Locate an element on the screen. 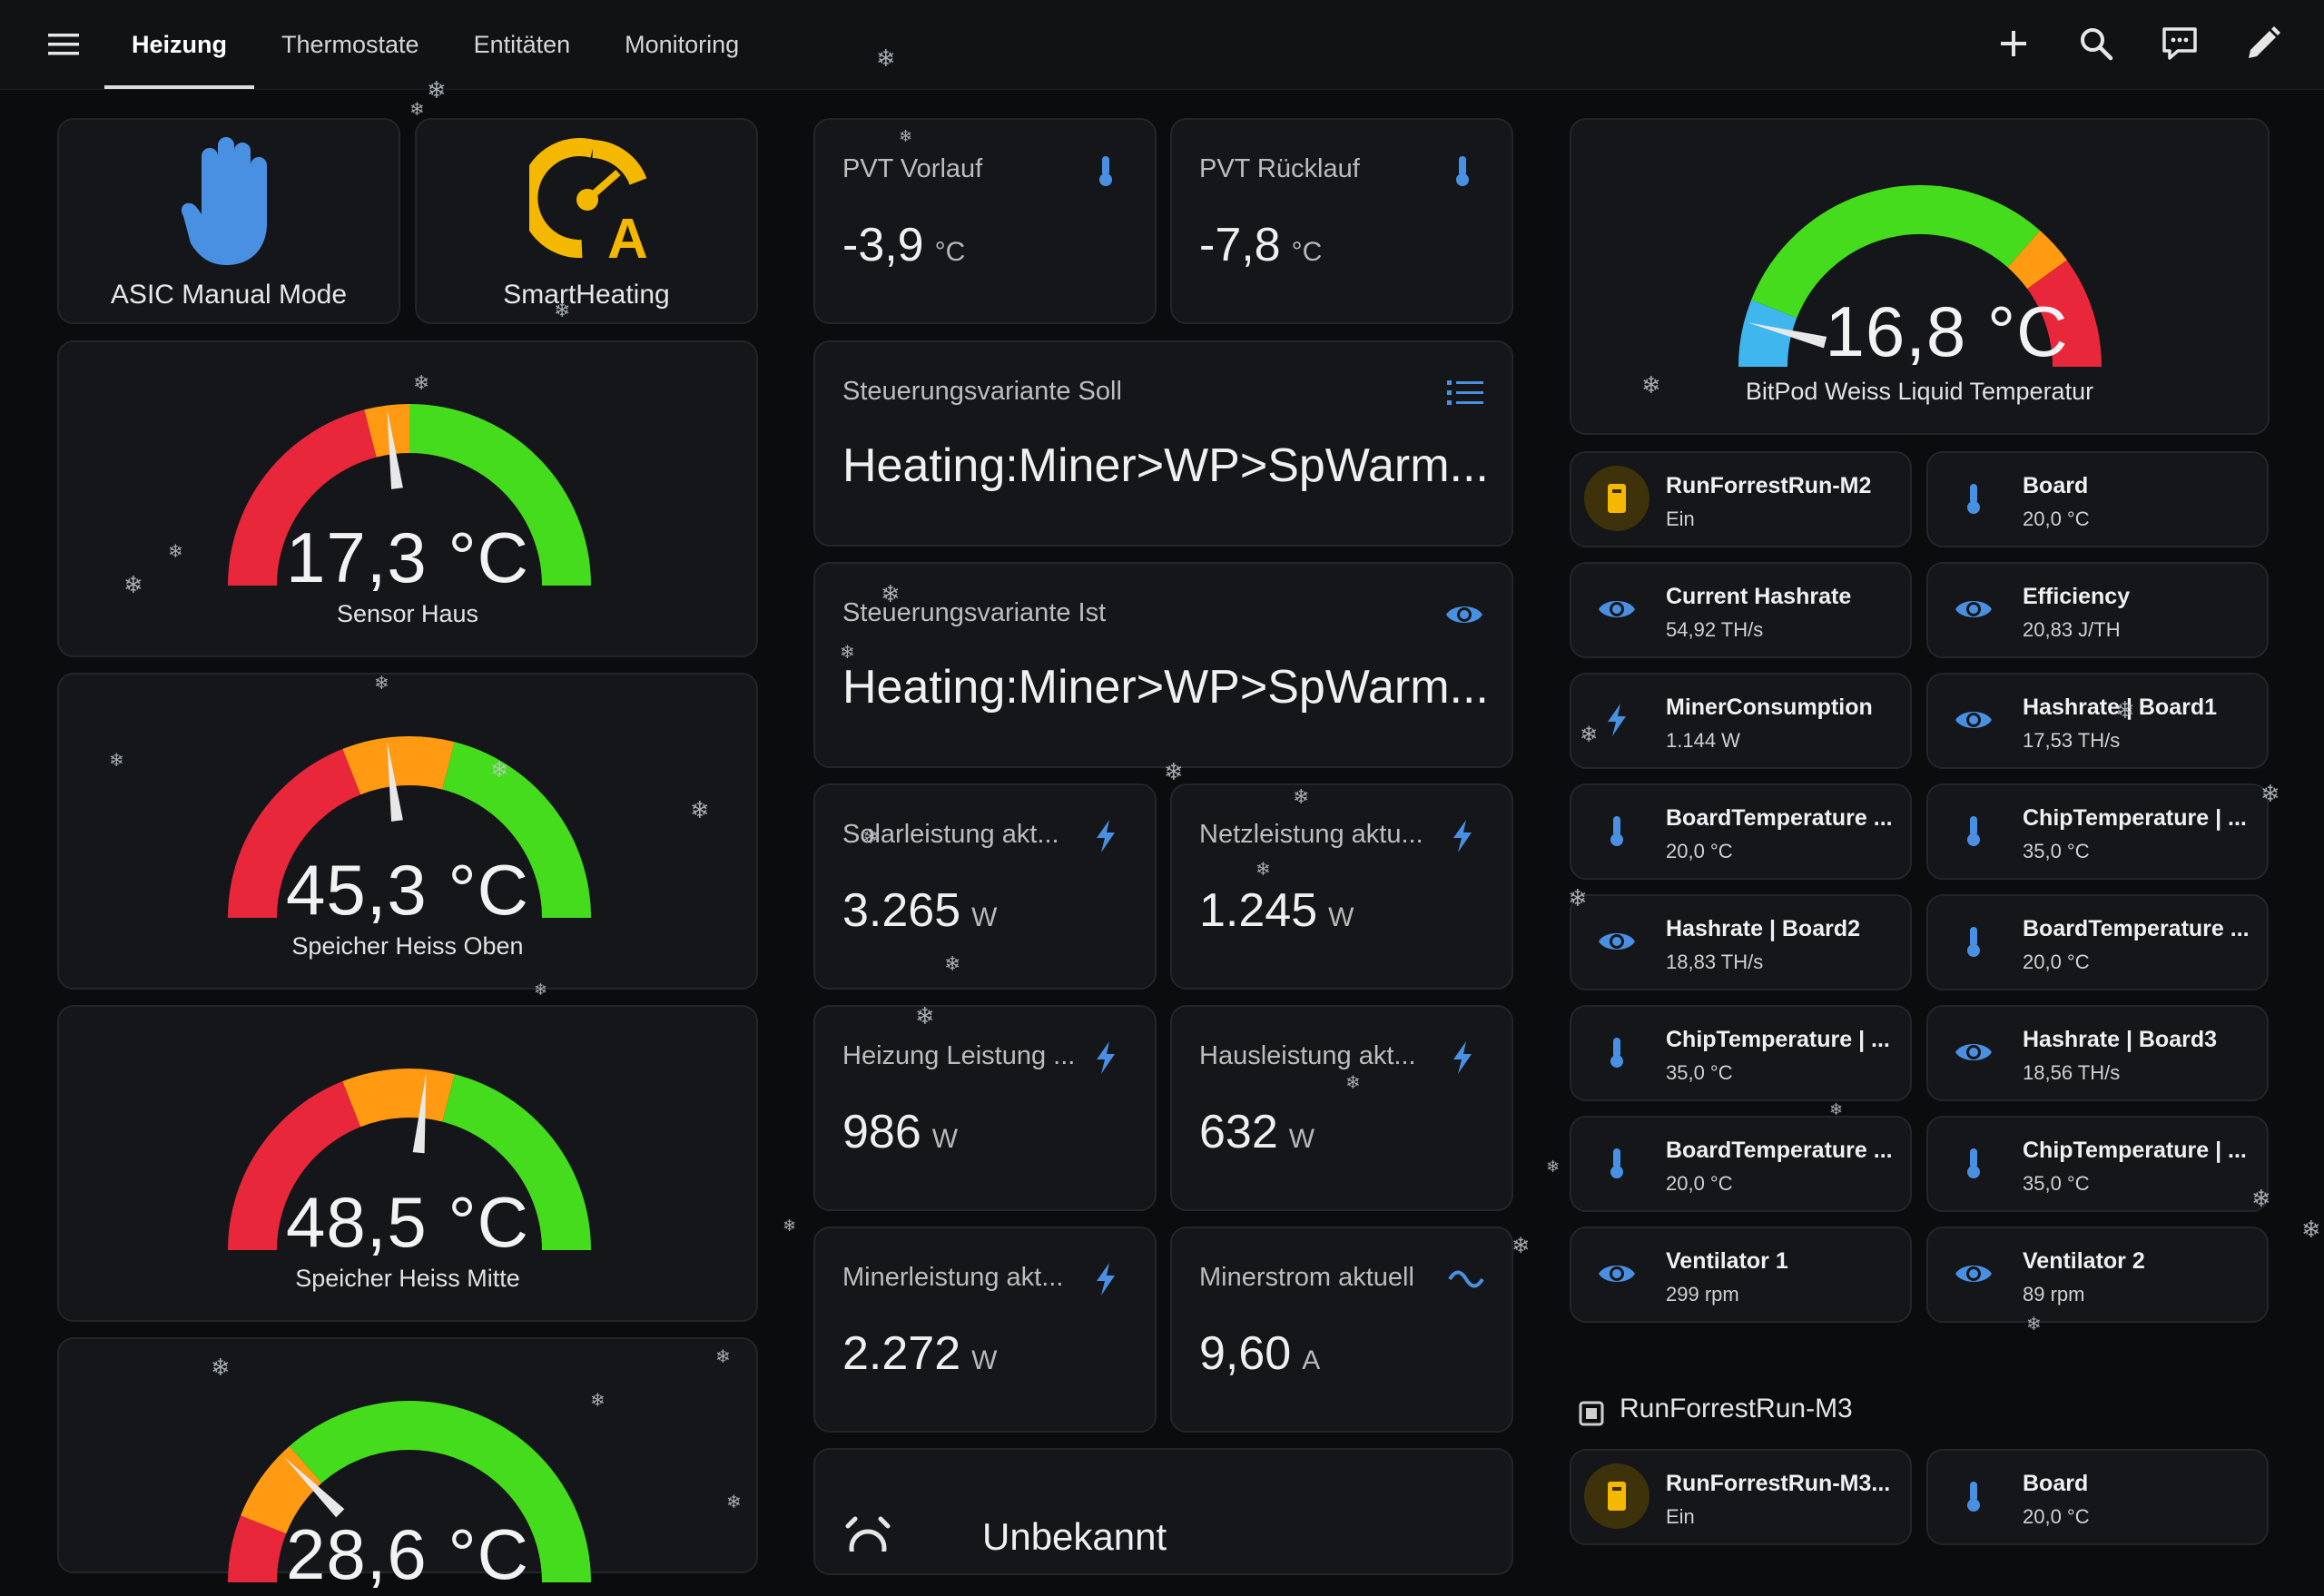 This screenshot has width=2324, height=1596. gauge-needle is located at coordinates (395, 449).